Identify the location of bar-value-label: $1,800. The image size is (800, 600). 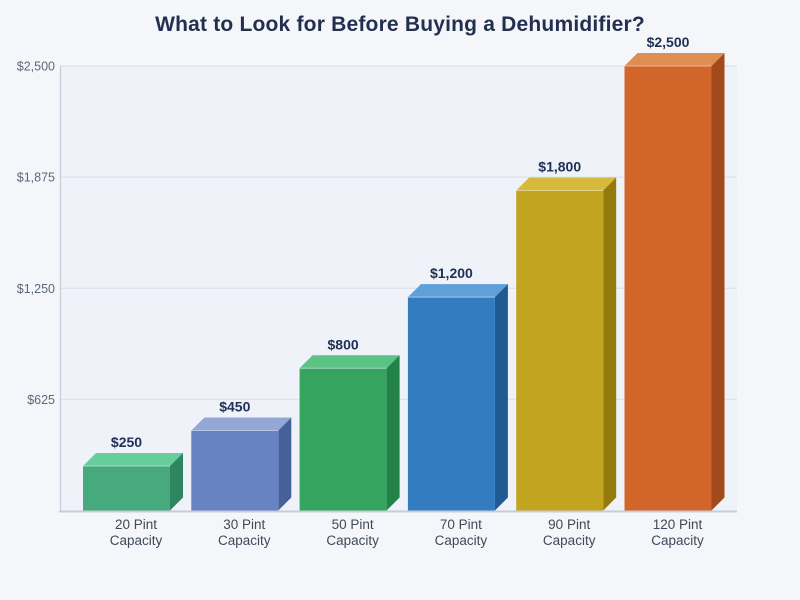
(559, 166).